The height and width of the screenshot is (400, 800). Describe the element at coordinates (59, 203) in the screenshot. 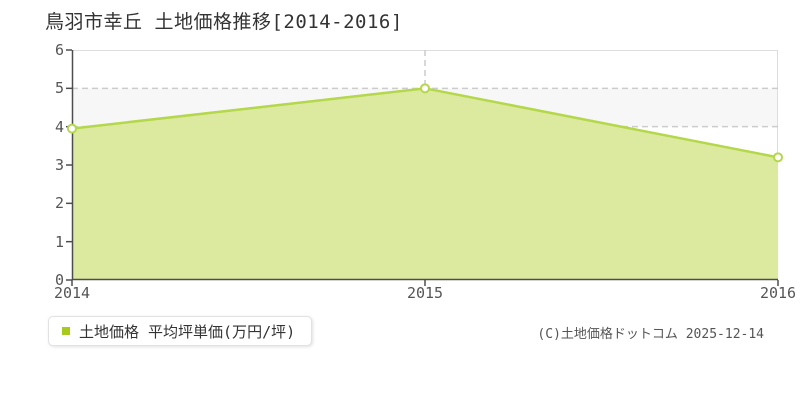

I see `y-tick-label: 2` at that location.